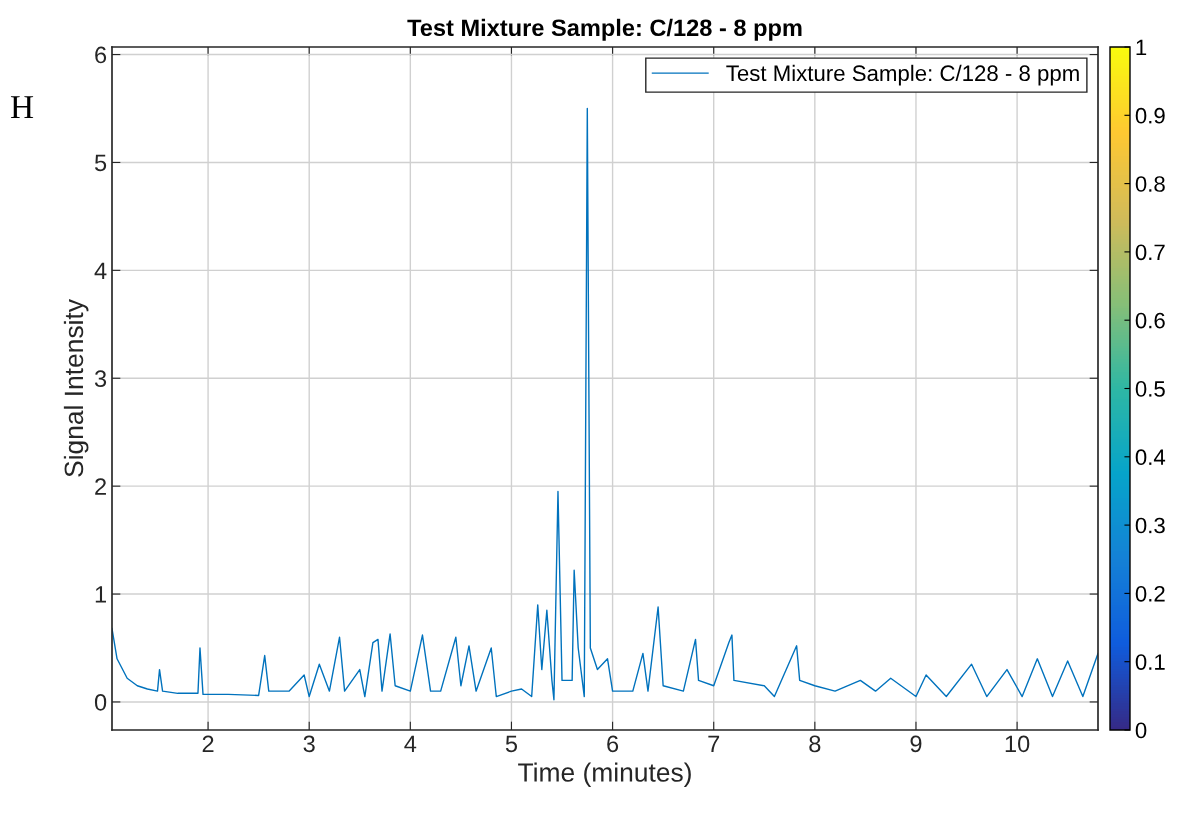  Describe the element at coordinates (1150, 593) in the screenshot. I see `color-bar-label: 0.2` at that location.